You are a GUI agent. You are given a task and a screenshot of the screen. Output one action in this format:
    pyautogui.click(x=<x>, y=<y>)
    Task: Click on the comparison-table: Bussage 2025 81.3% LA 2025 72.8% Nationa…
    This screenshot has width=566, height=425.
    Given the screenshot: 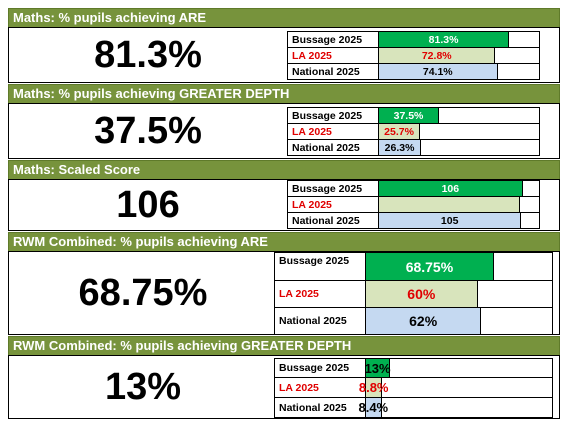 What is the action you would take?
    pyautogui.click(x=413, y=56)
    